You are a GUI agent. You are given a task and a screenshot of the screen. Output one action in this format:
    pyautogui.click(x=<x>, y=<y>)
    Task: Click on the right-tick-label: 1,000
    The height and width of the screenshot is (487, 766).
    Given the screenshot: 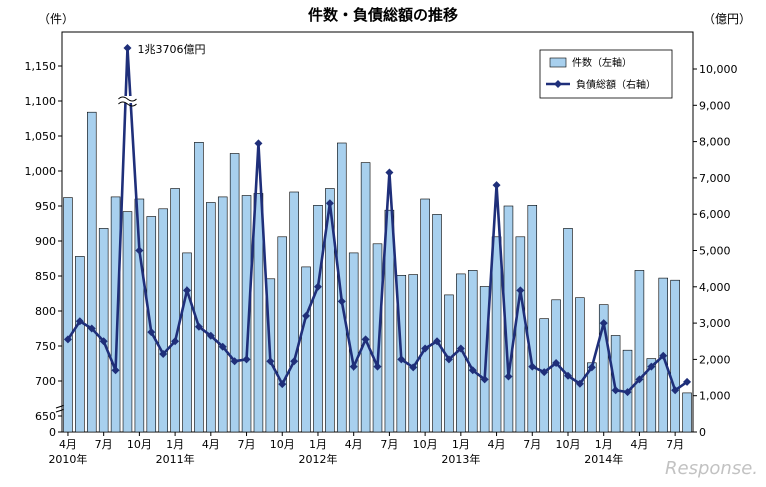 What is the action you would take?
    pyautogui.click(x=715, y=396)
    